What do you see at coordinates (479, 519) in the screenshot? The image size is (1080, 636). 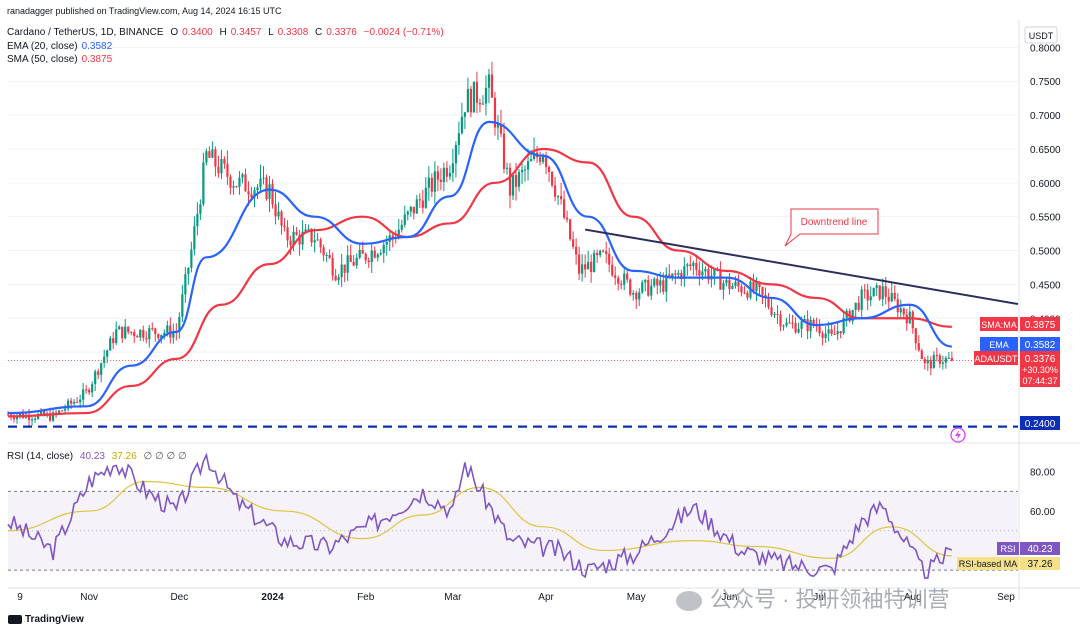 I see `rsi-ma-line` at bounding box center [479, 519].